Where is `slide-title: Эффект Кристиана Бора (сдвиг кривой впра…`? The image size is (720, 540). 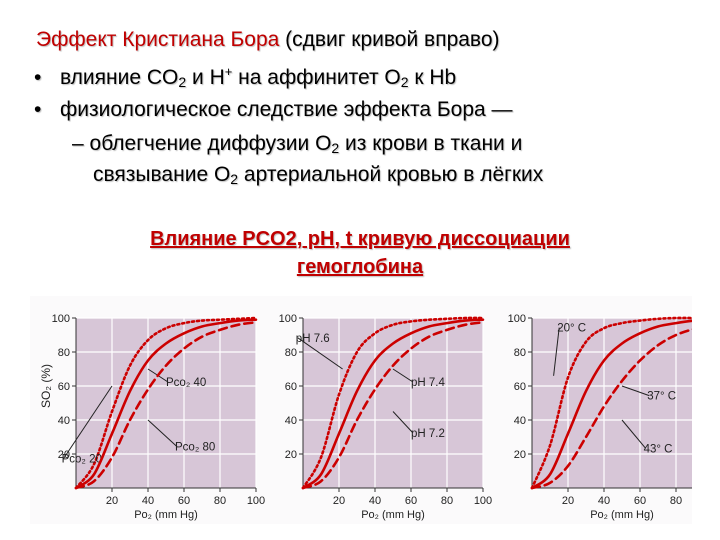
slide-title: Эффект Кристиана Бора (сдвиг кривой впра… is located at coordinates (268, 40).